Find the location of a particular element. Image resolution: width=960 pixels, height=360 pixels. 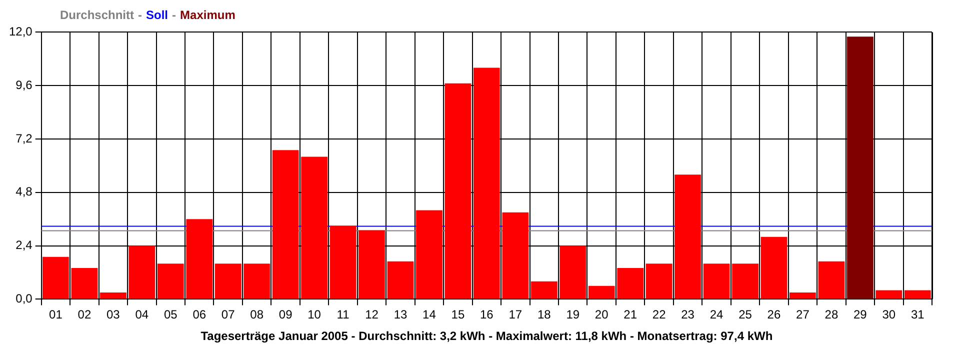

x-tick-label: 25 is located at coordinates (745, 315).